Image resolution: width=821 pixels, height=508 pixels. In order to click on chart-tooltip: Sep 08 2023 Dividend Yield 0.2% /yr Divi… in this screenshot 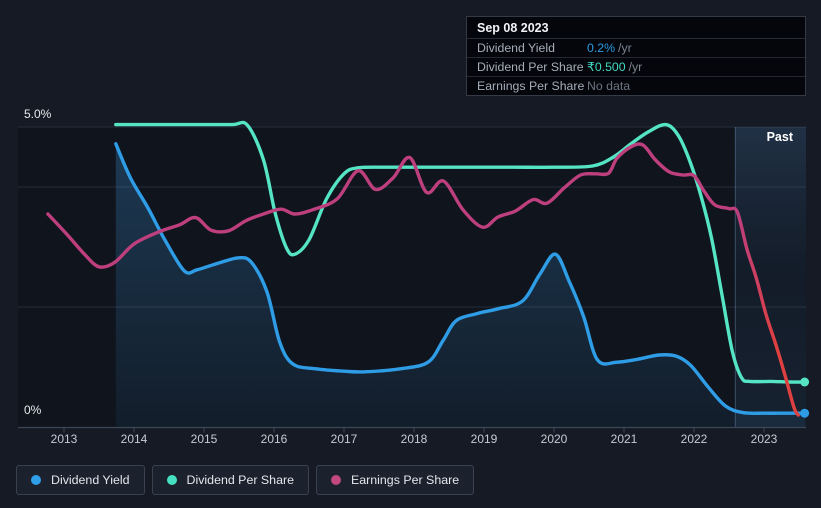, I will do `click(636, 56)`.